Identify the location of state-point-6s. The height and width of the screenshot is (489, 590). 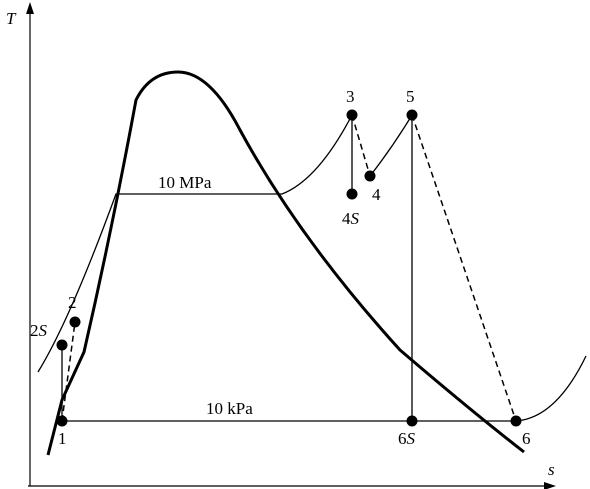
(412, 421).